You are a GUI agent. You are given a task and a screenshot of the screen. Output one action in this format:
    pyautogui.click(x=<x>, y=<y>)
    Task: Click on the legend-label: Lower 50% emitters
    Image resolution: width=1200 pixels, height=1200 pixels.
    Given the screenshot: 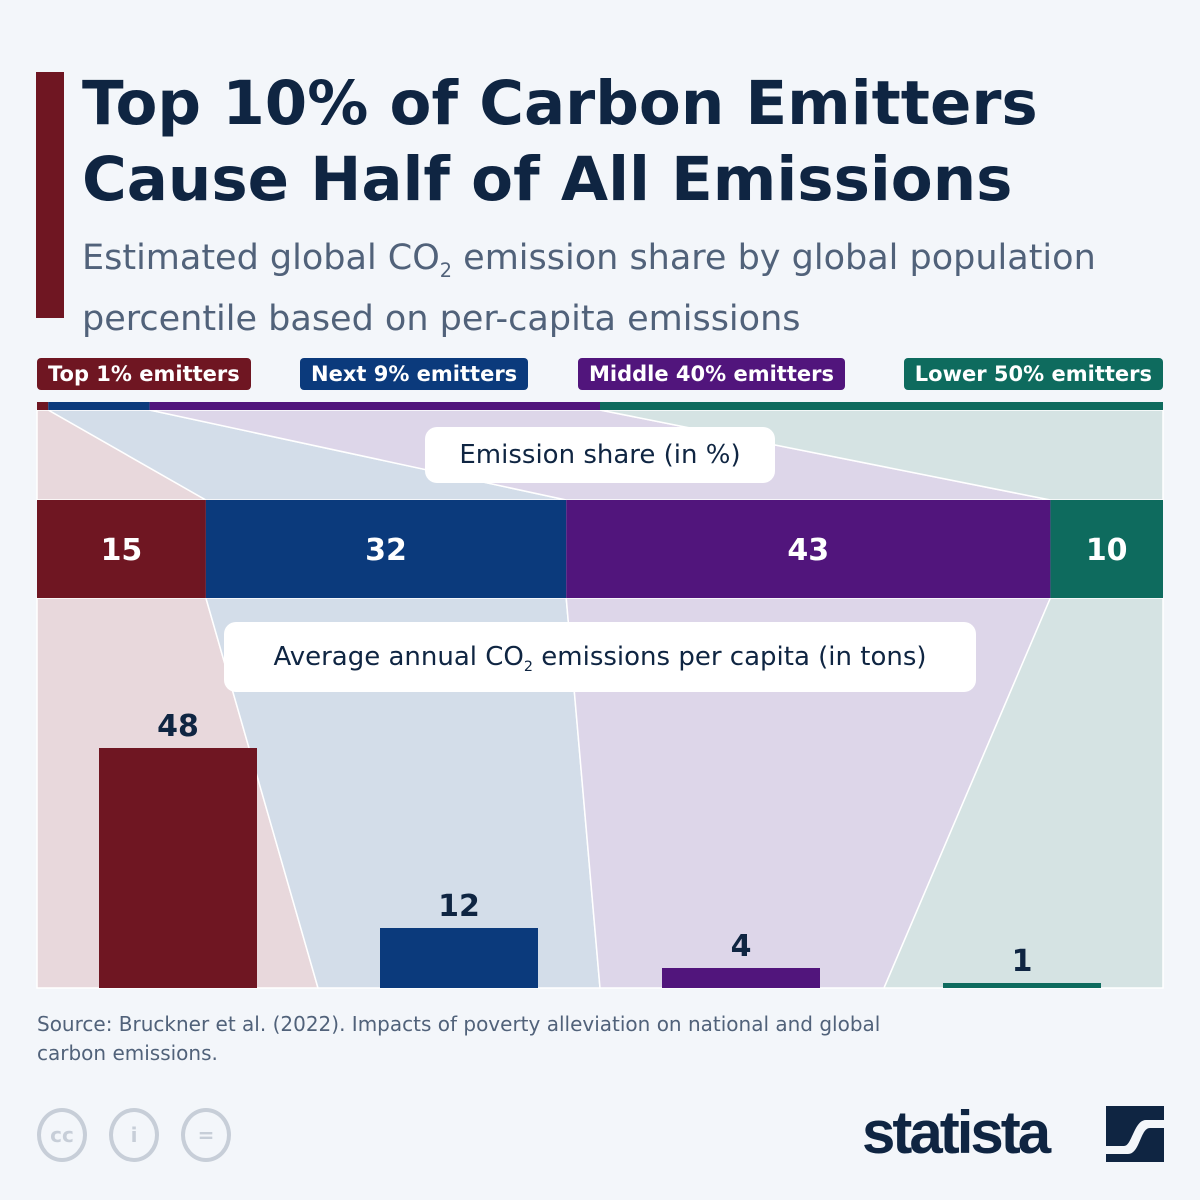 What is the action you would take?
    pyautogui.click(x=1033, y=374)
    